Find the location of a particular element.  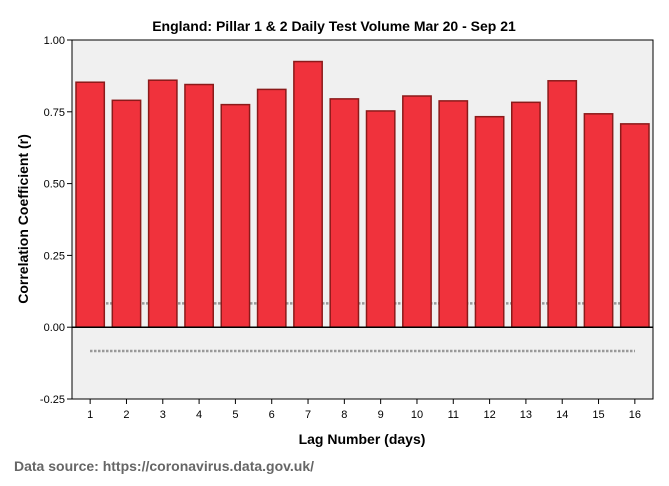

x-tick-label: 3 is located at coordinates (163, 415).